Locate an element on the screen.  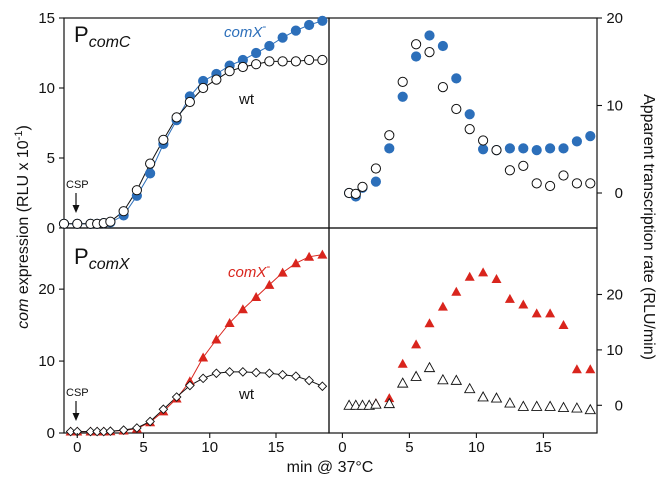
comX-rate-x-tick-label-0: 0 is located at coordinates (342, 447).